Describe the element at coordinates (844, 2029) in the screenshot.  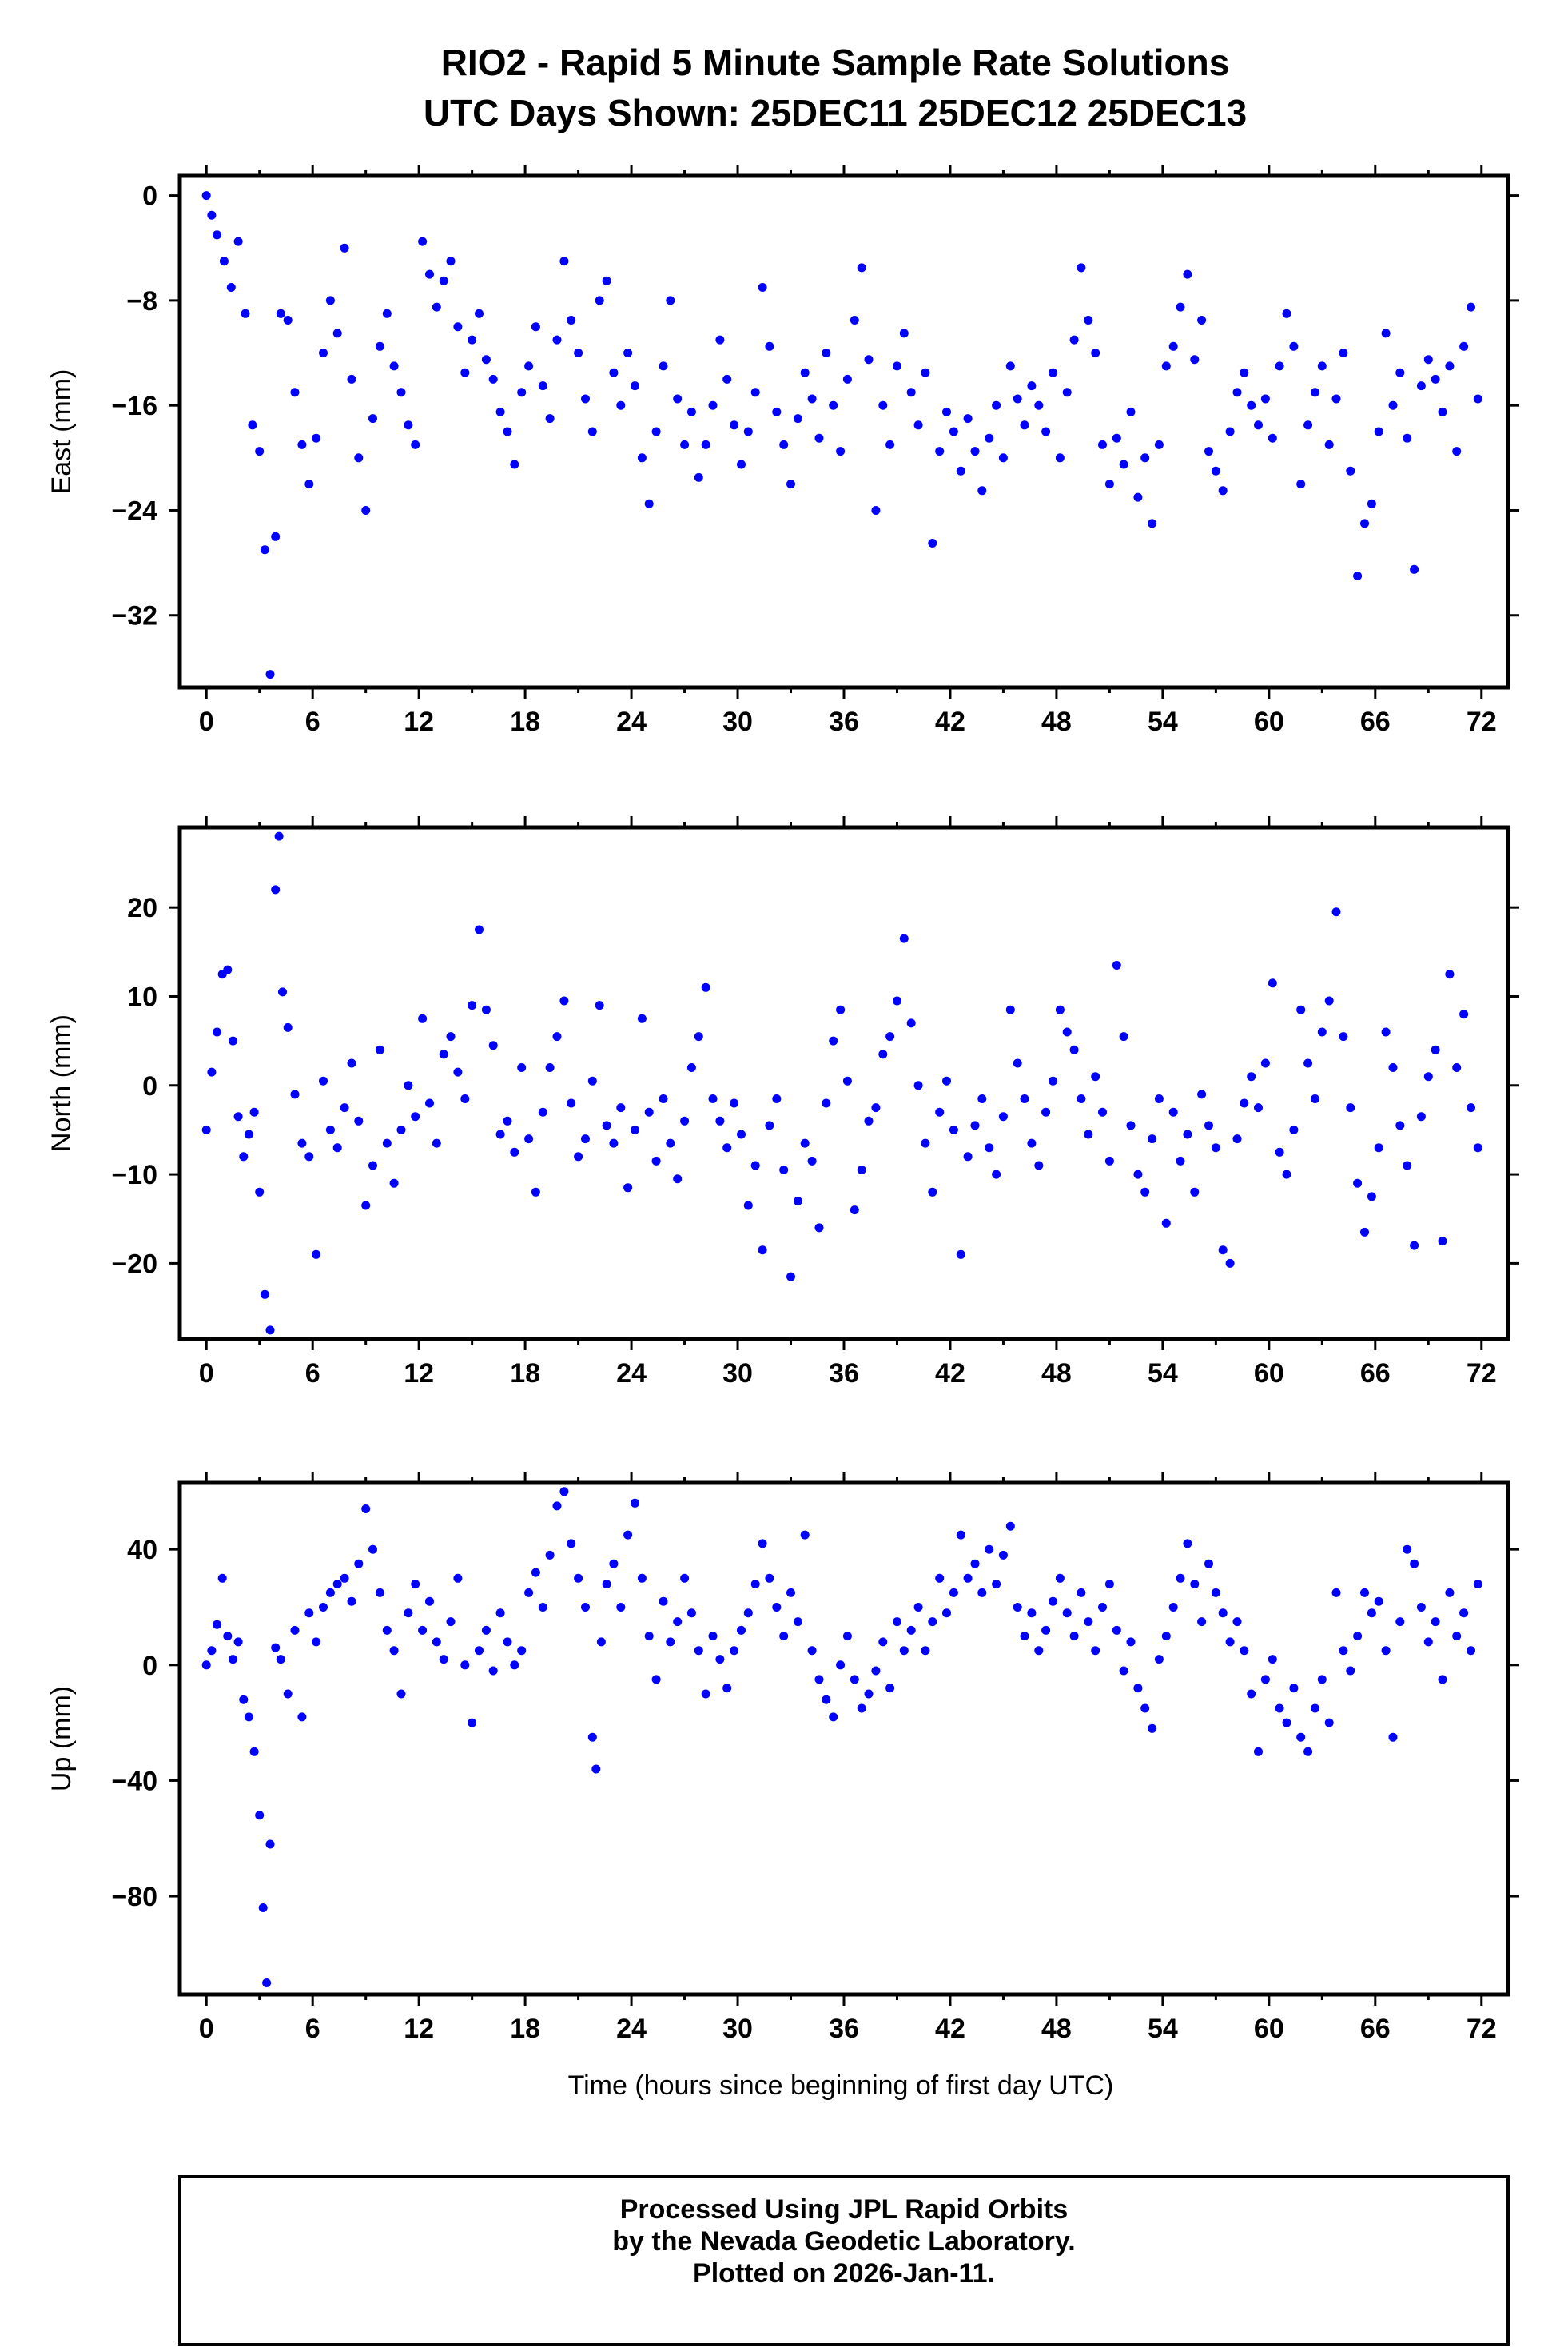
I see `up-x-tick-label: 36` at that location.